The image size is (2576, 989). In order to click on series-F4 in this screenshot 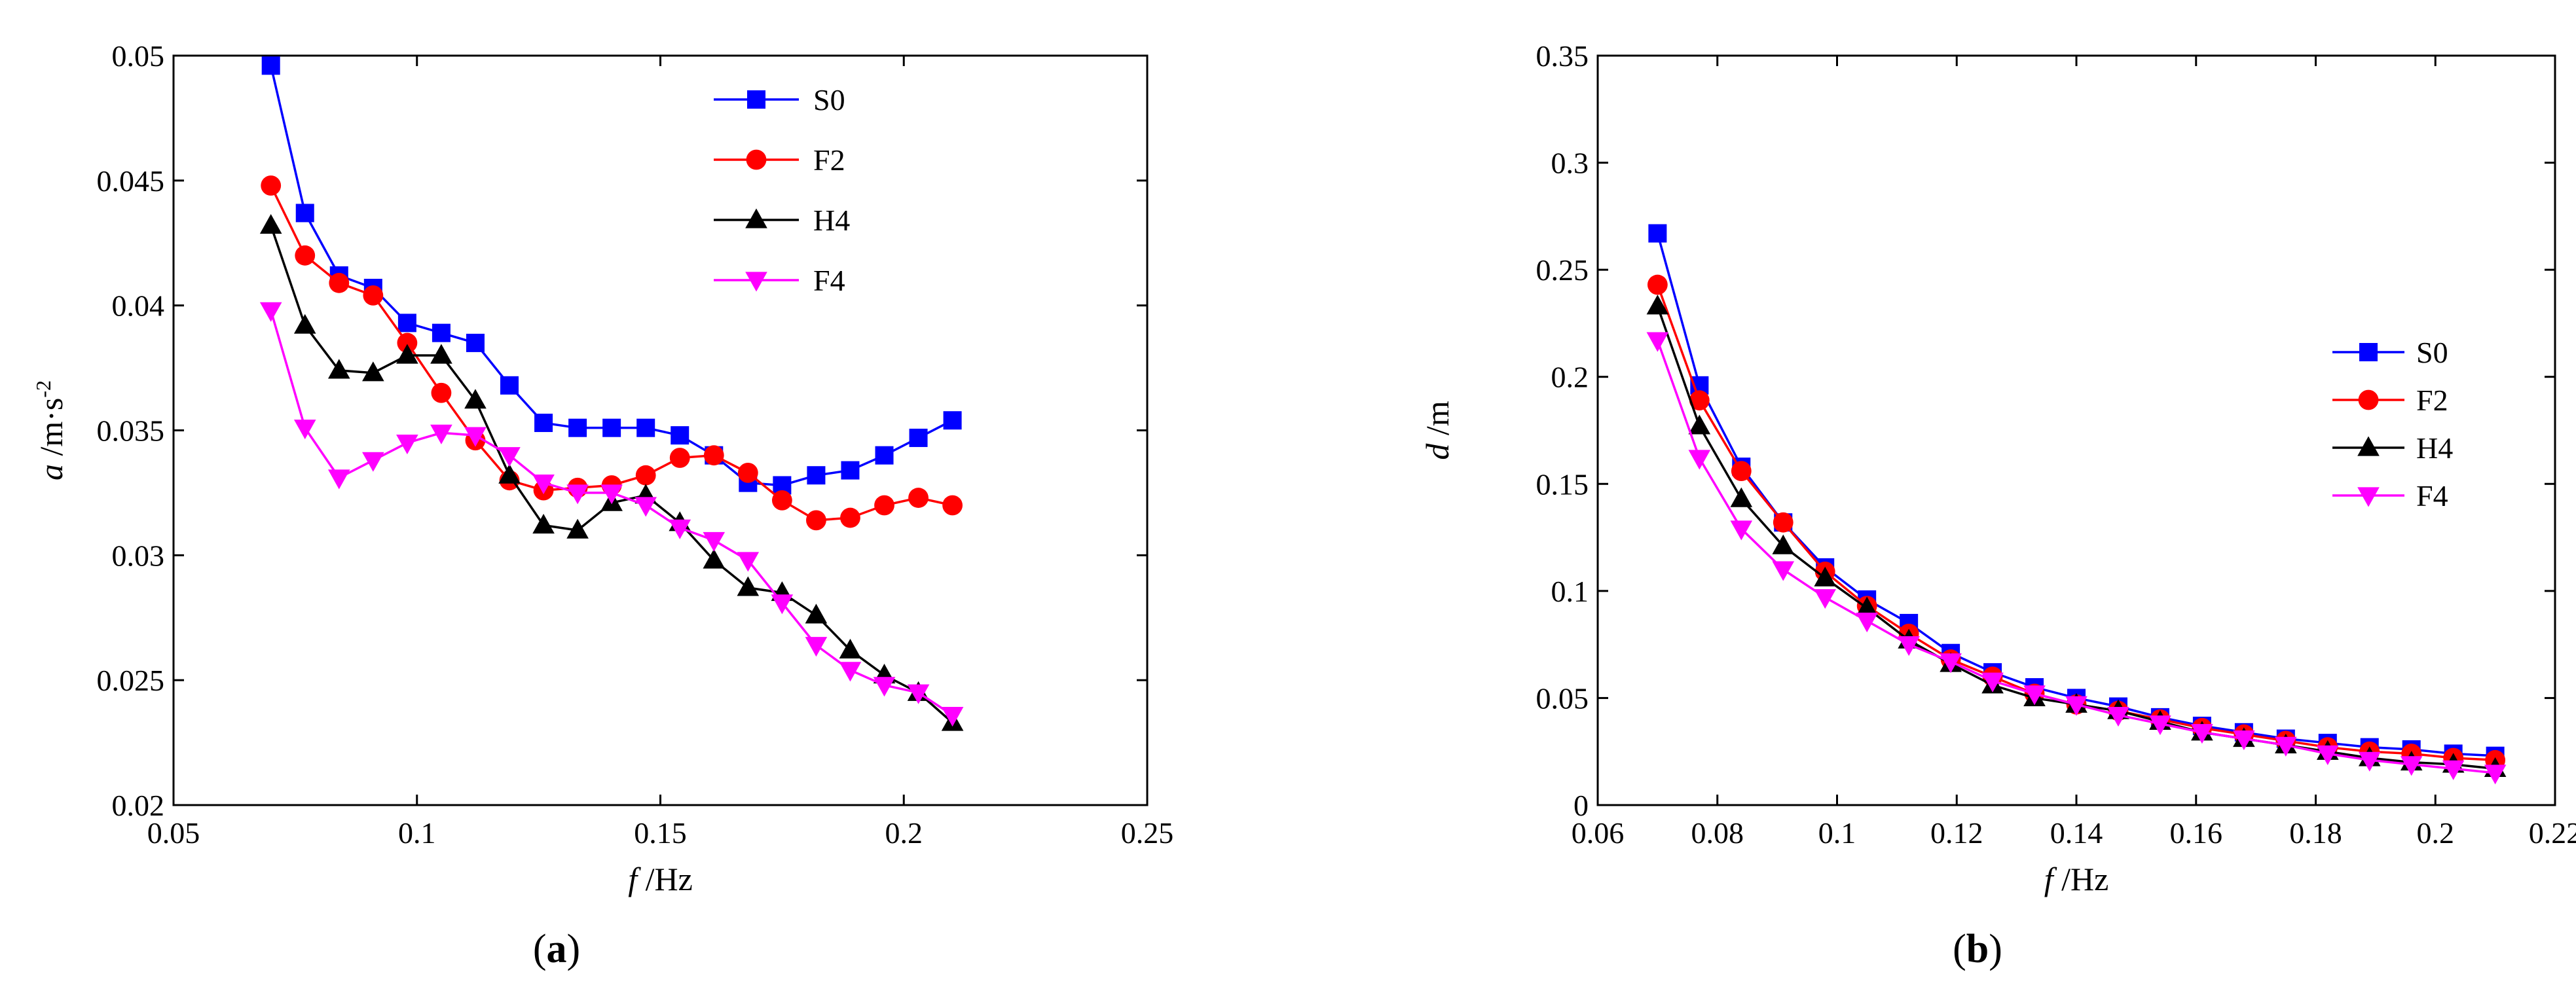, I will do `click(611, 515)`.